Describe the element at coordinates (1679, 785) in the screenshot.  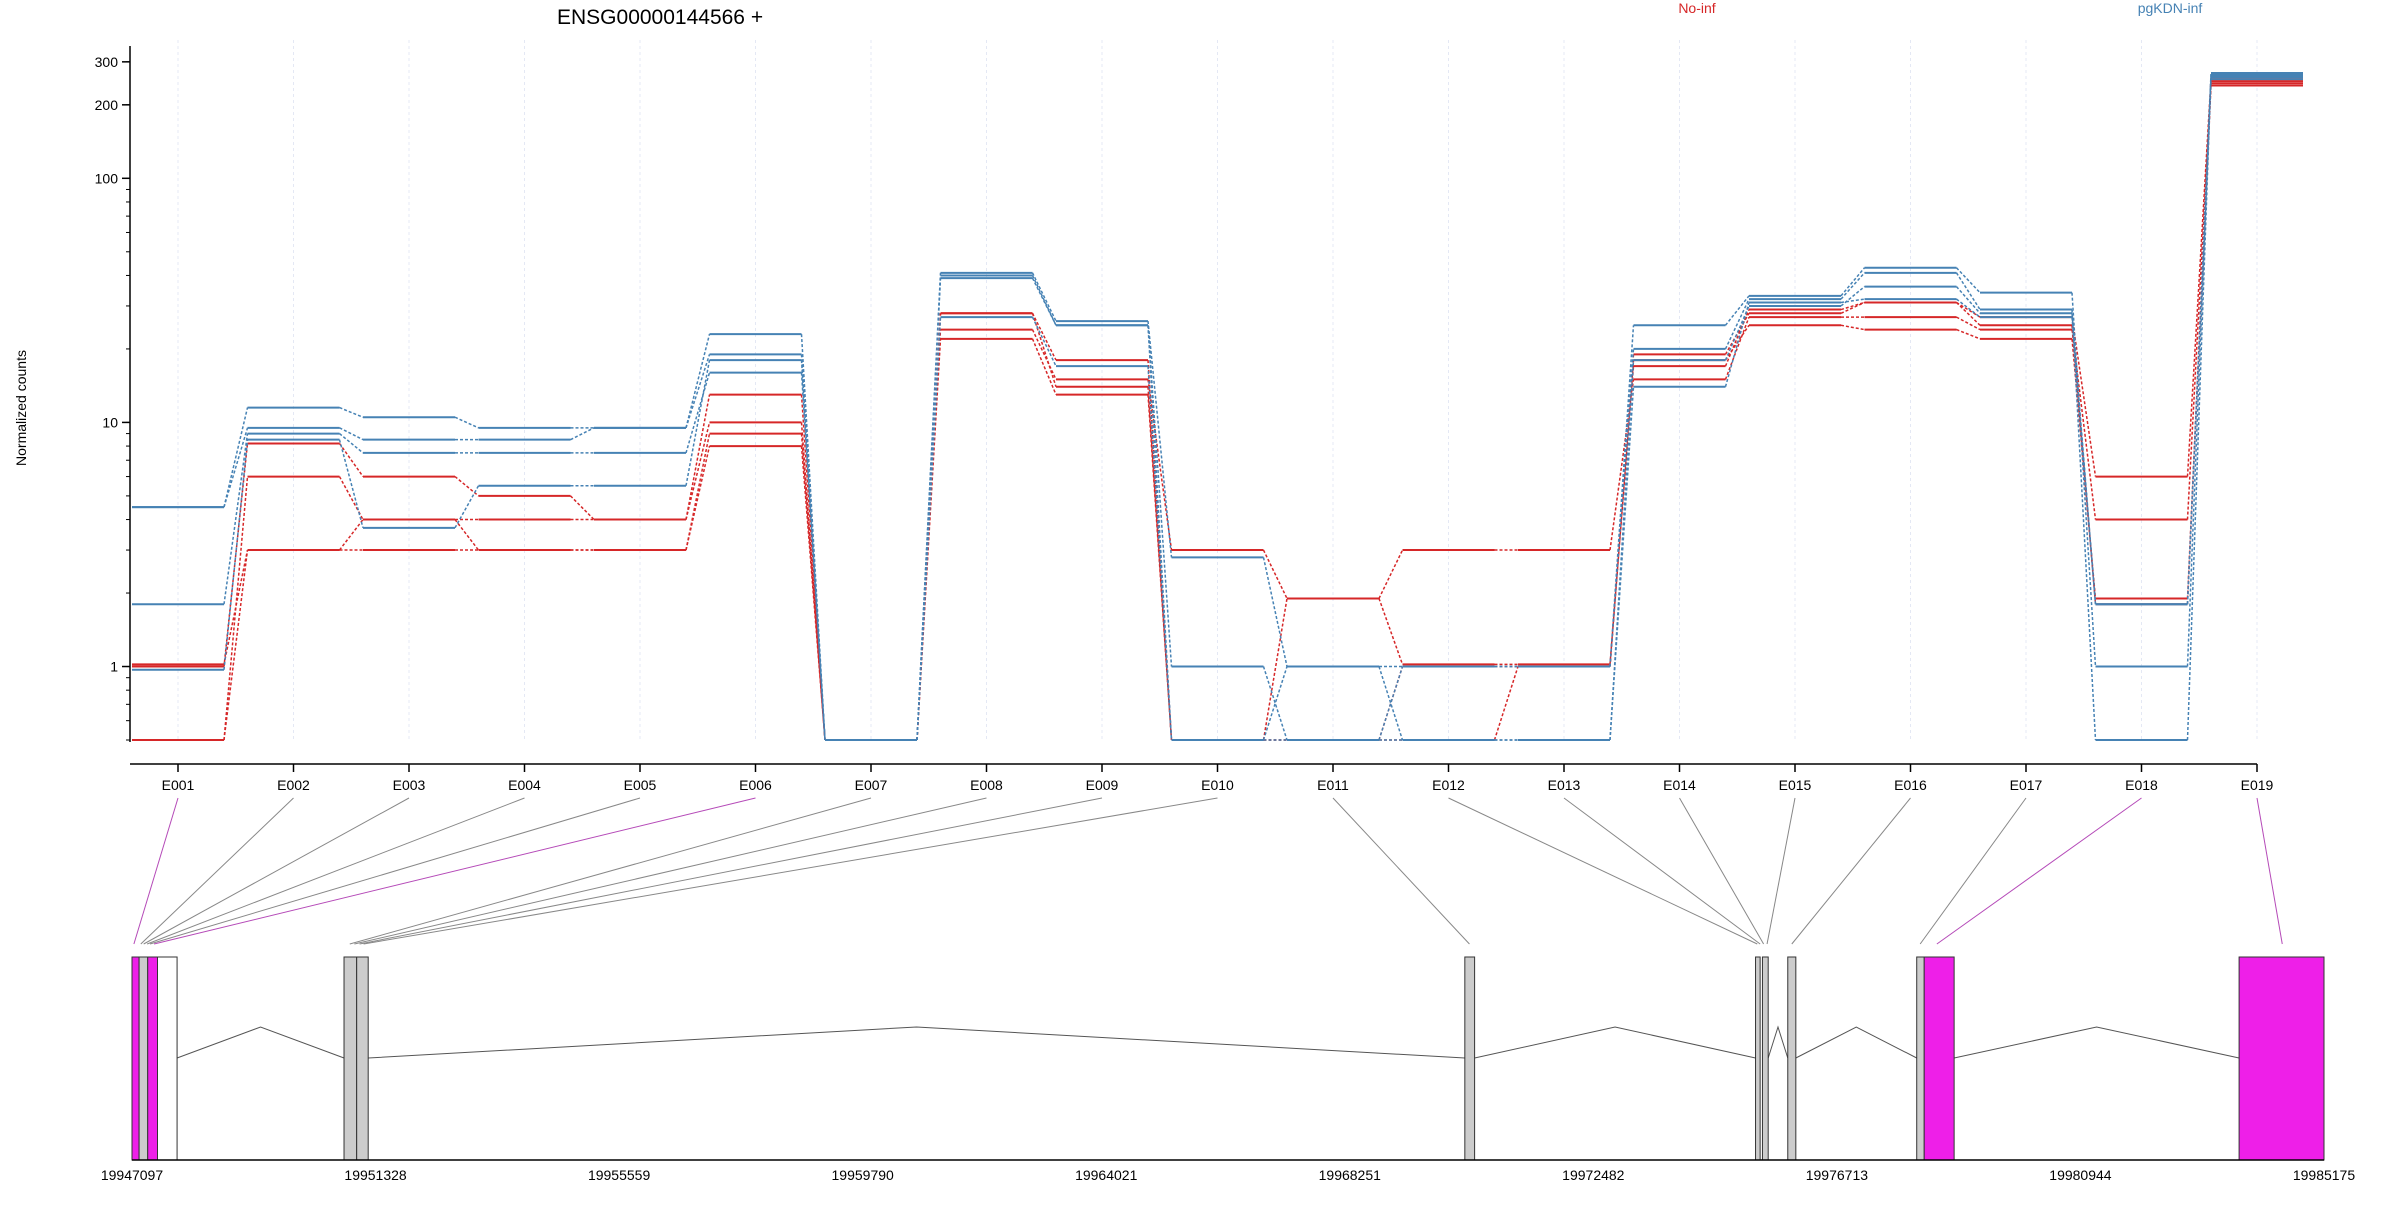
I see `x-tick-label-e014: E014` at that location.